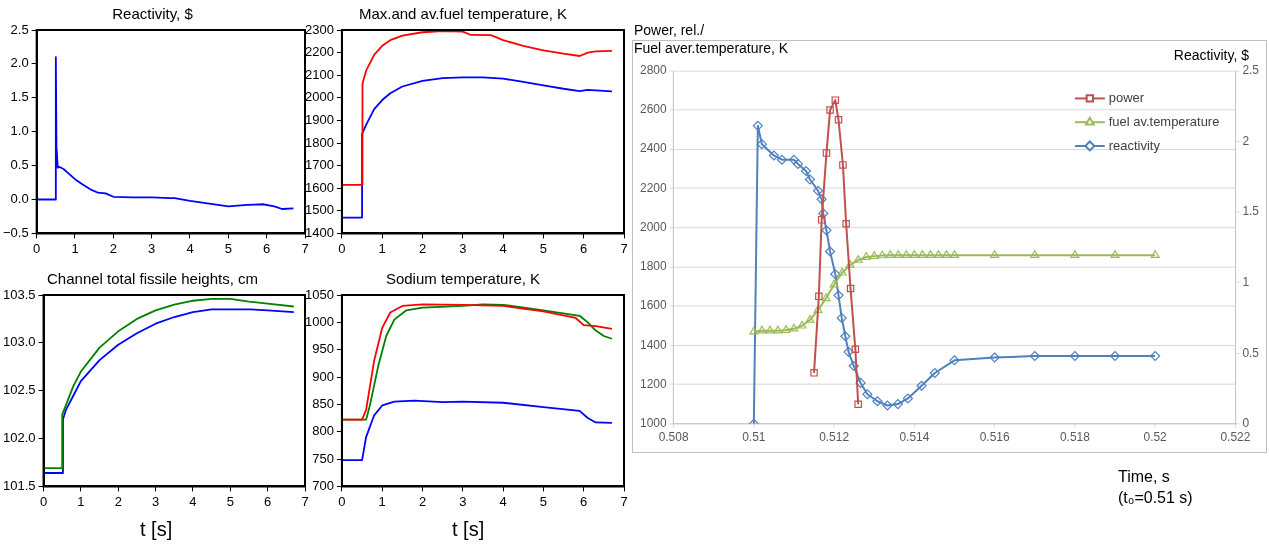 This screenshot has width=1269, height=547. I want to click on y-tick-label: 0.0, so click(19, 199).